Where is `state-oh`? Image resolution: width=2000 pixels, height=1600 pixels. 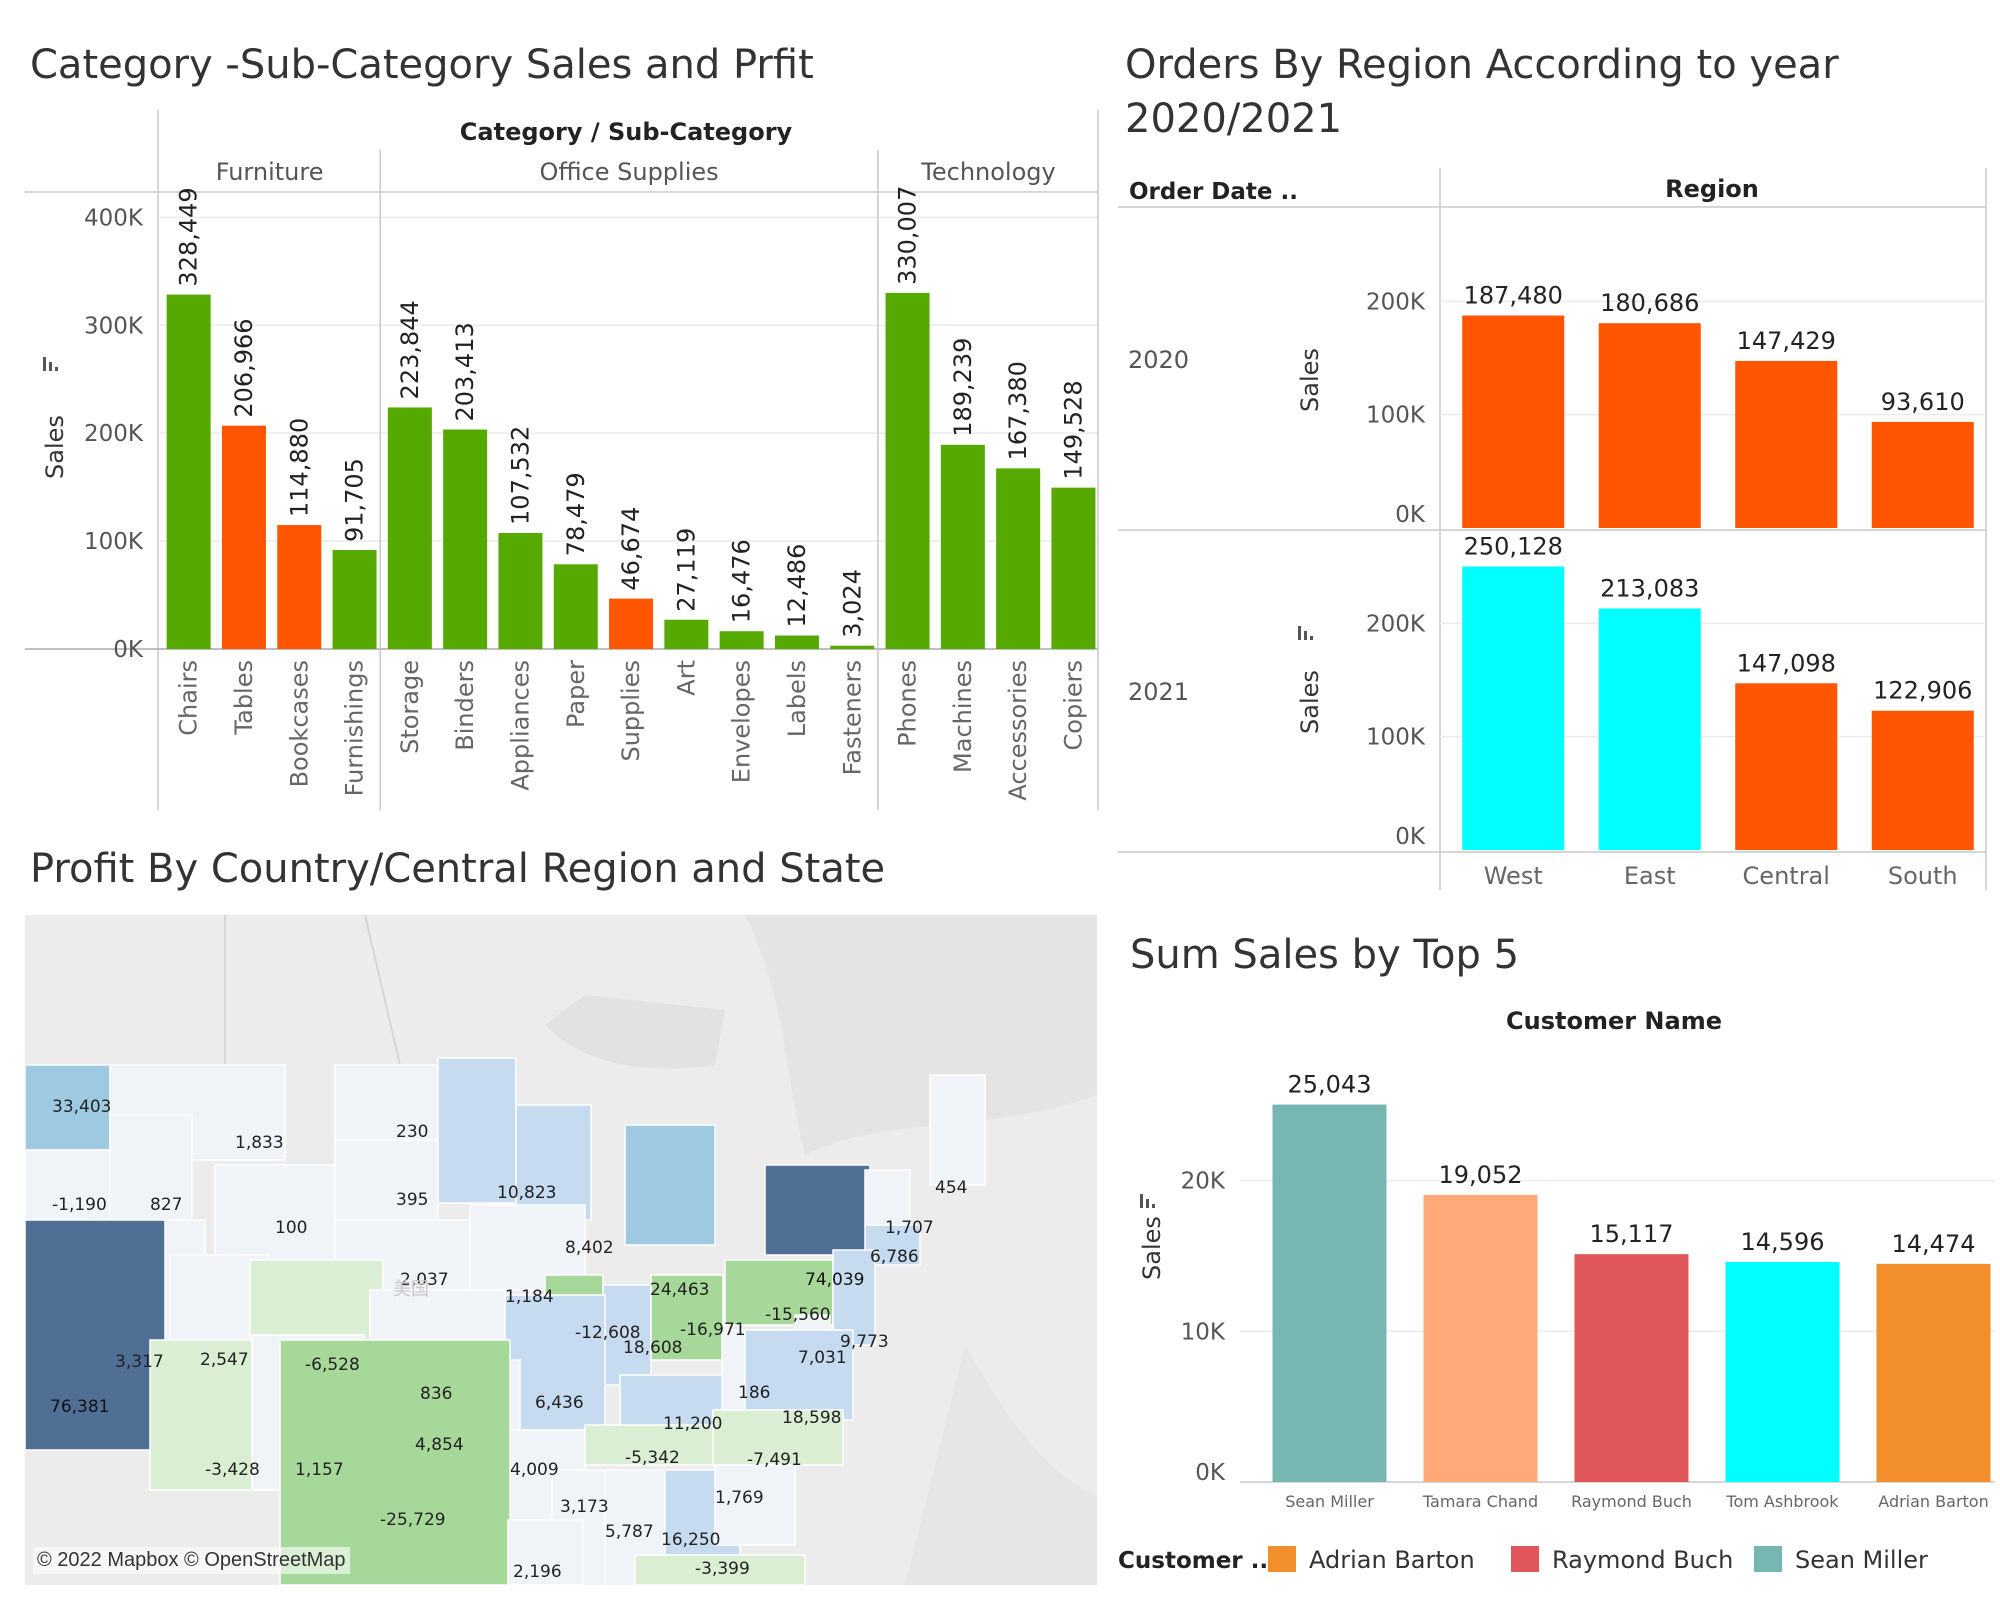 state-oh is located at coordinates (687, 1317).